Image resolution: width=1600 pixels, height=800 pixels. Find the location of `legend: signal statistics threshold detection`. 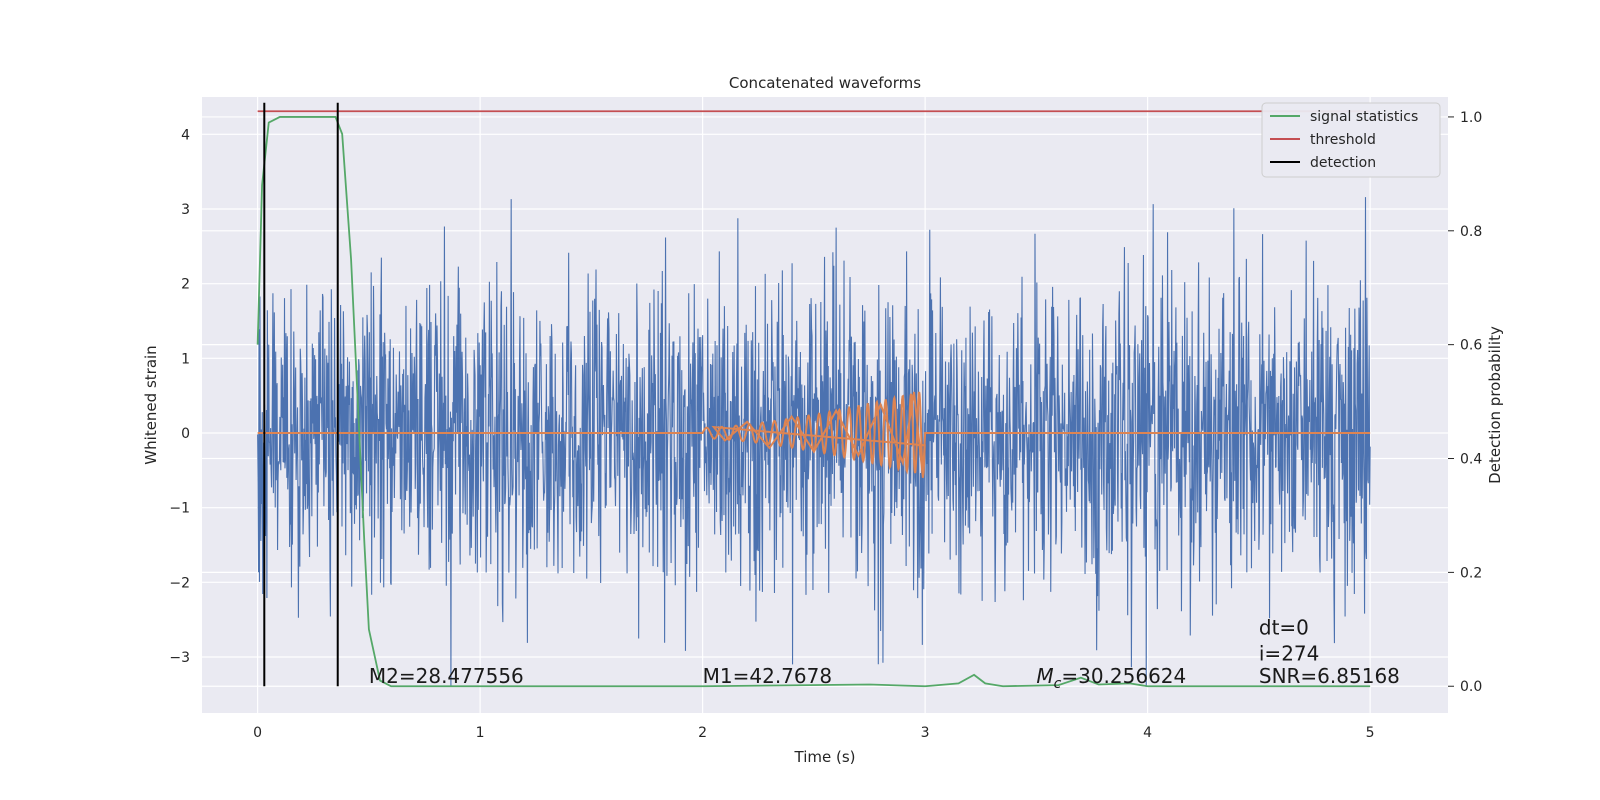

legend: signal statistics threshold detection is located at coordinates (1351, 140).